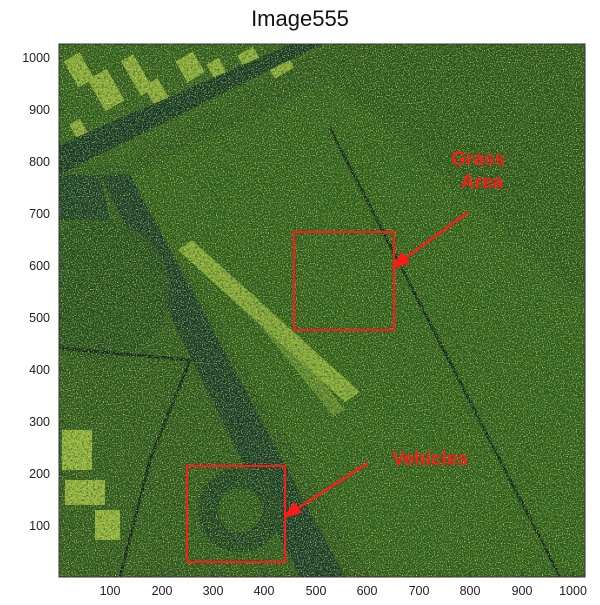  I want to click on x-tick-label: 500, so click(316, 591).